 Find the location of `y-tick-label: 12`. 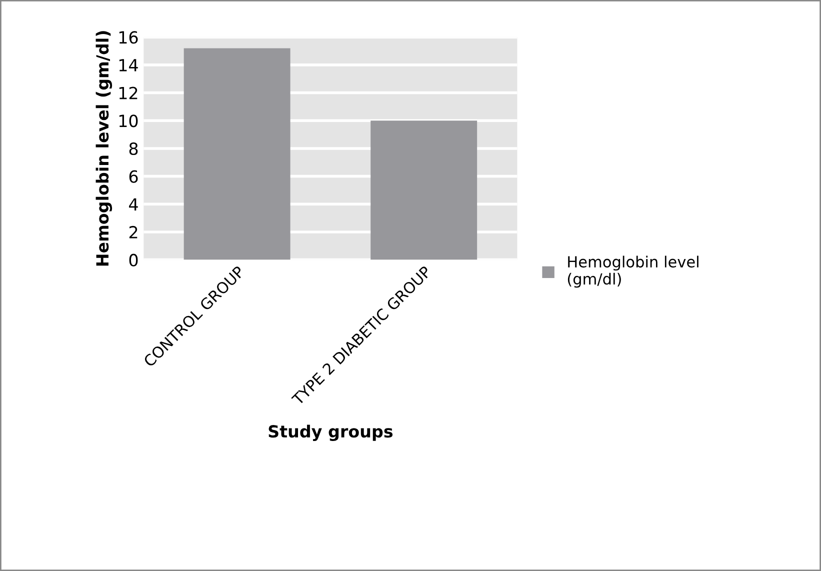

y-tick-label: 12 is located at coordinates (128, 93).